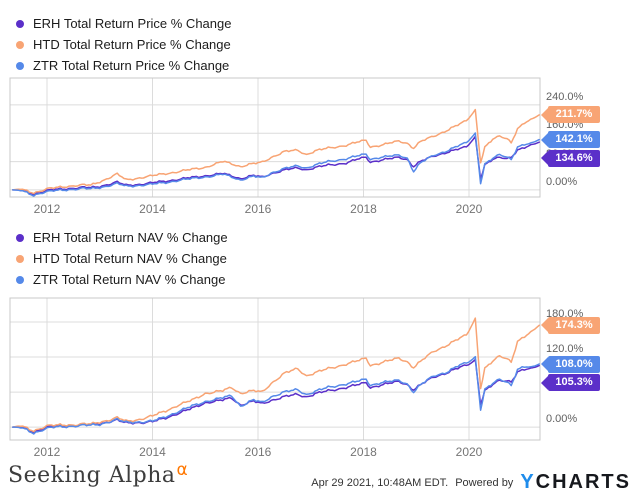 The width and height of the screenshot is (635, 501). What do you see at coordinates (570, 115) in the screenshot?
I see `htd-price-value-badge: 211.7%` at bounding box center [570, 115].